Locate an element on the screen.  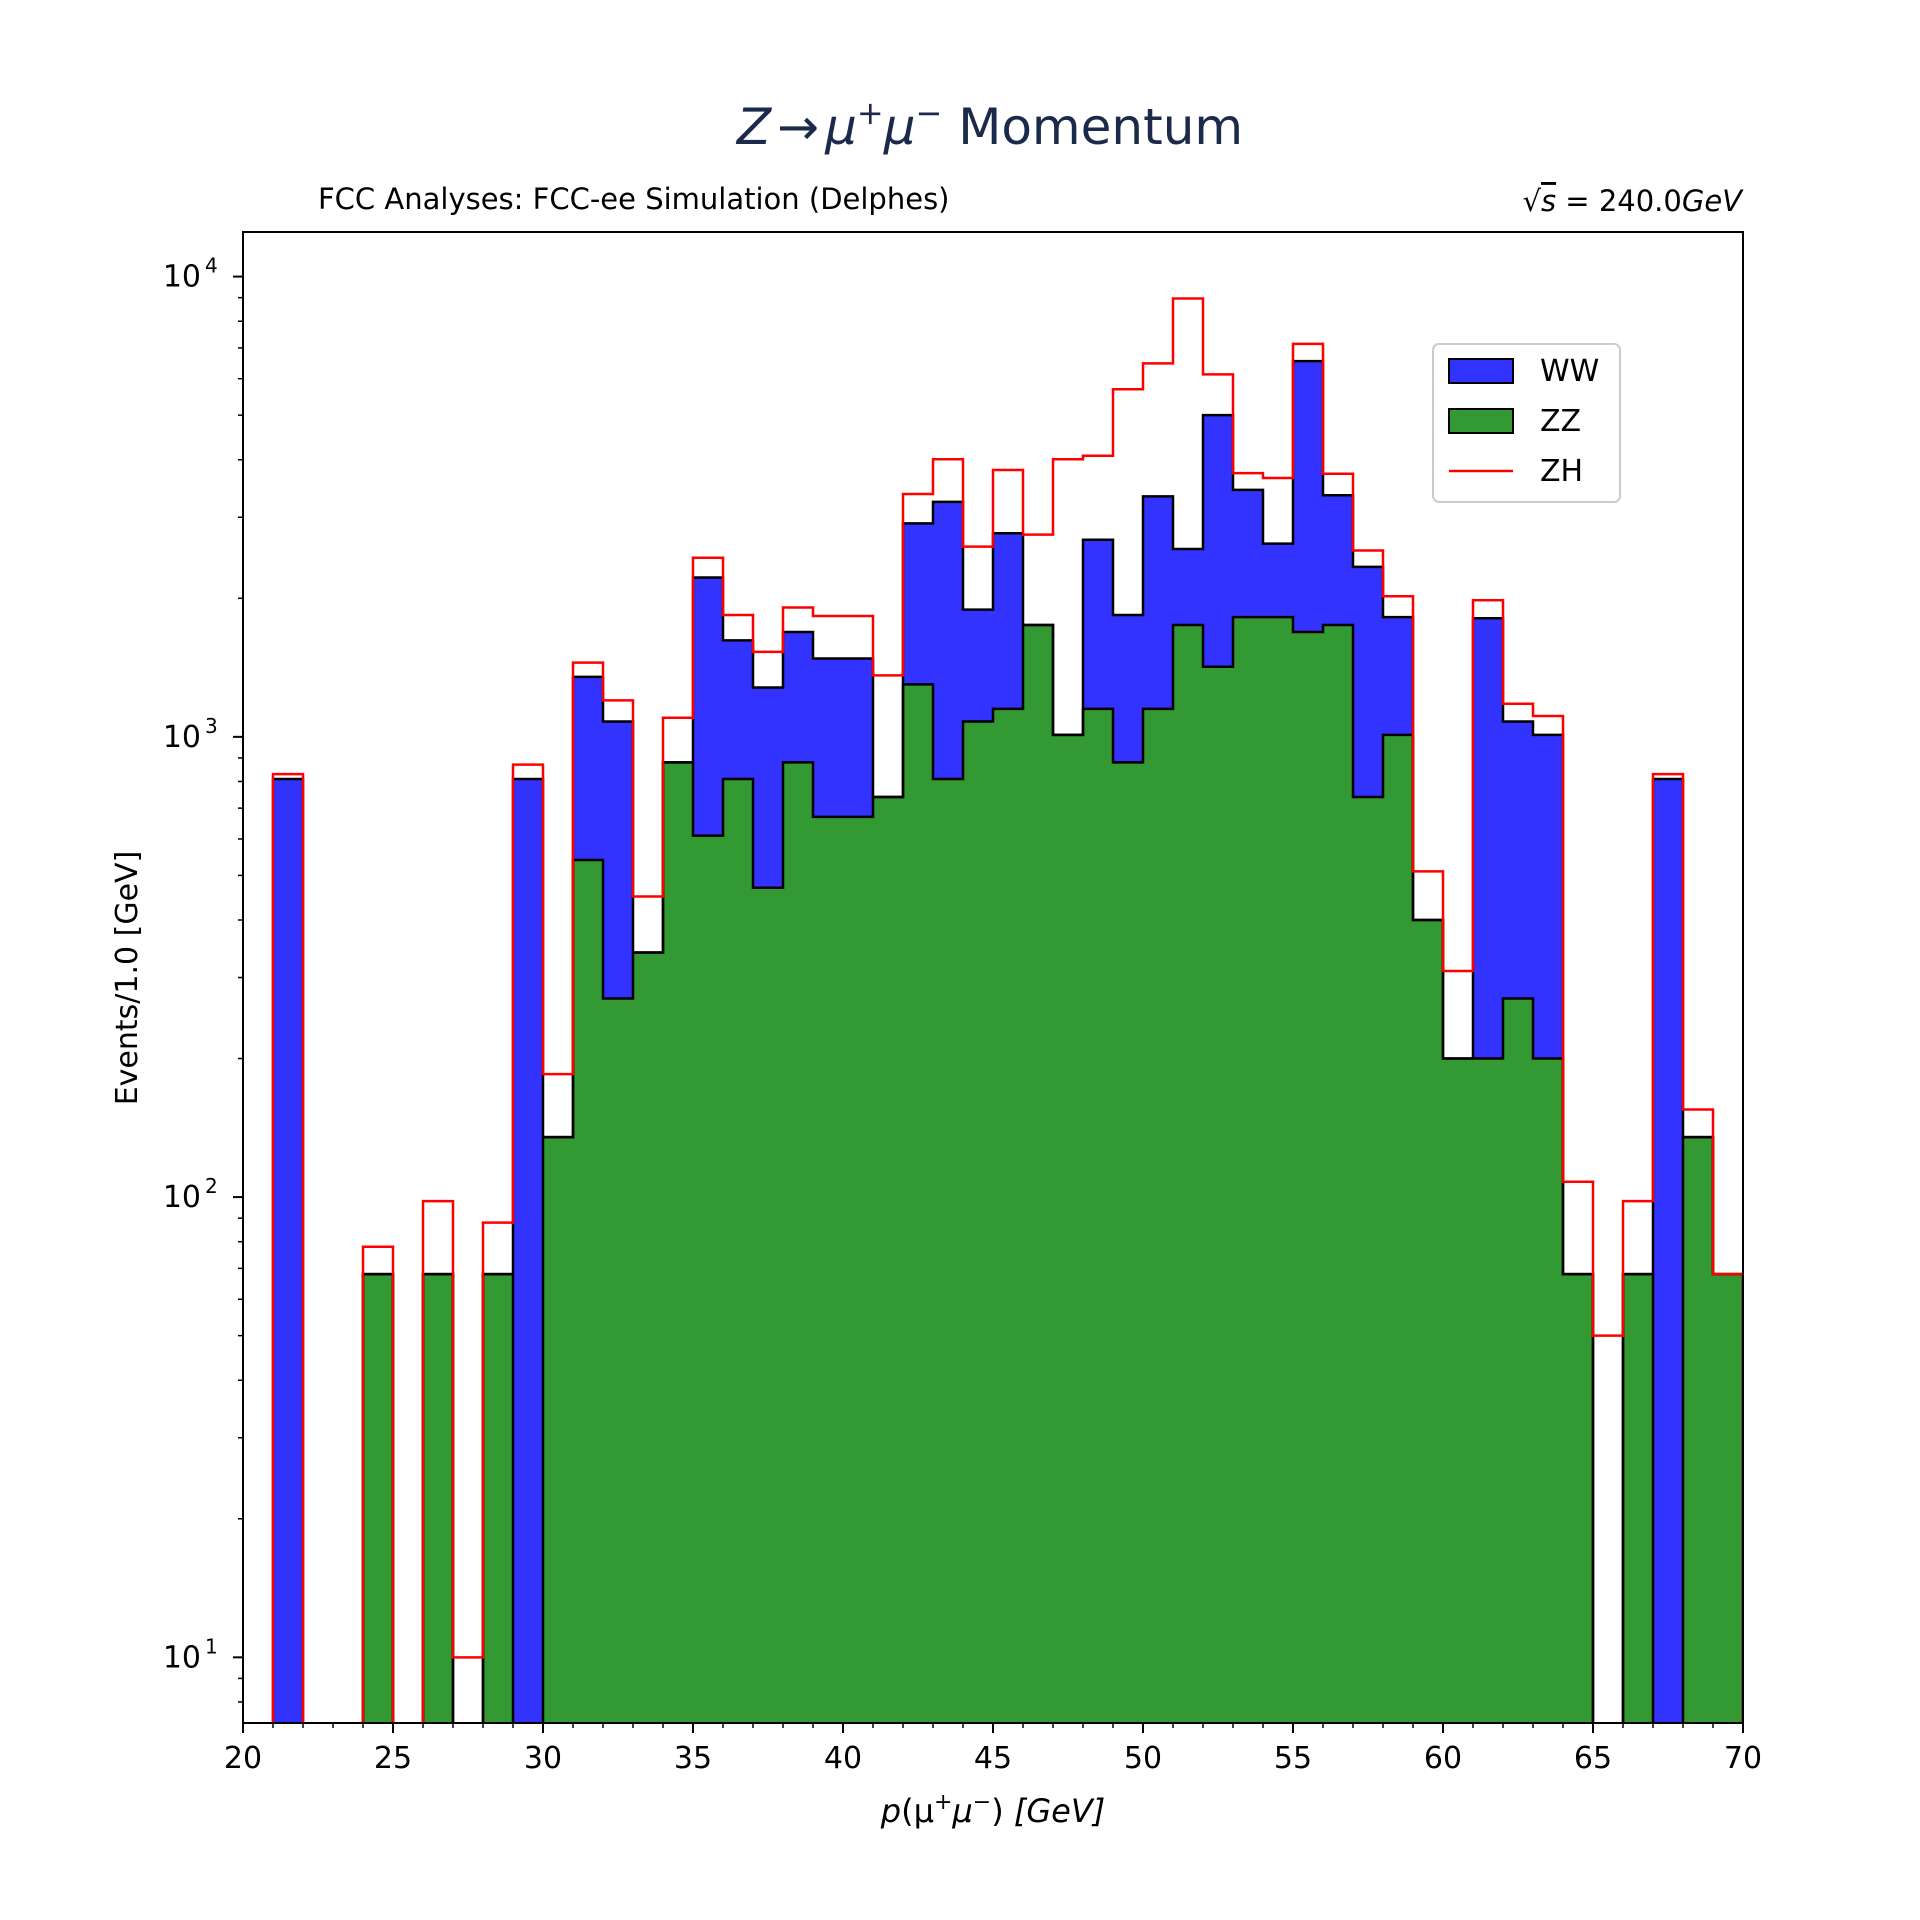
legend: WW ZZ ZH is located at coordinates (1526, 423).